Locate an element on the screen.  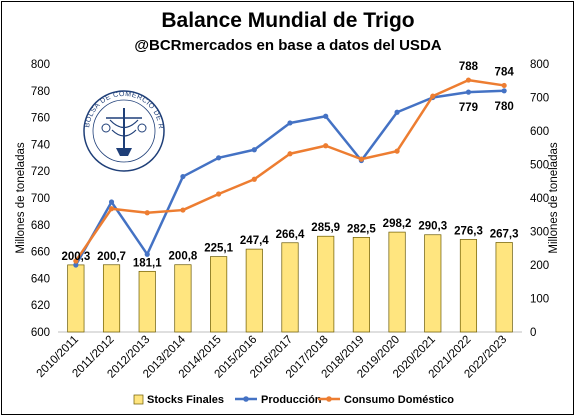
bar-value-label: 247,4 is located at coordinates (254, 241).